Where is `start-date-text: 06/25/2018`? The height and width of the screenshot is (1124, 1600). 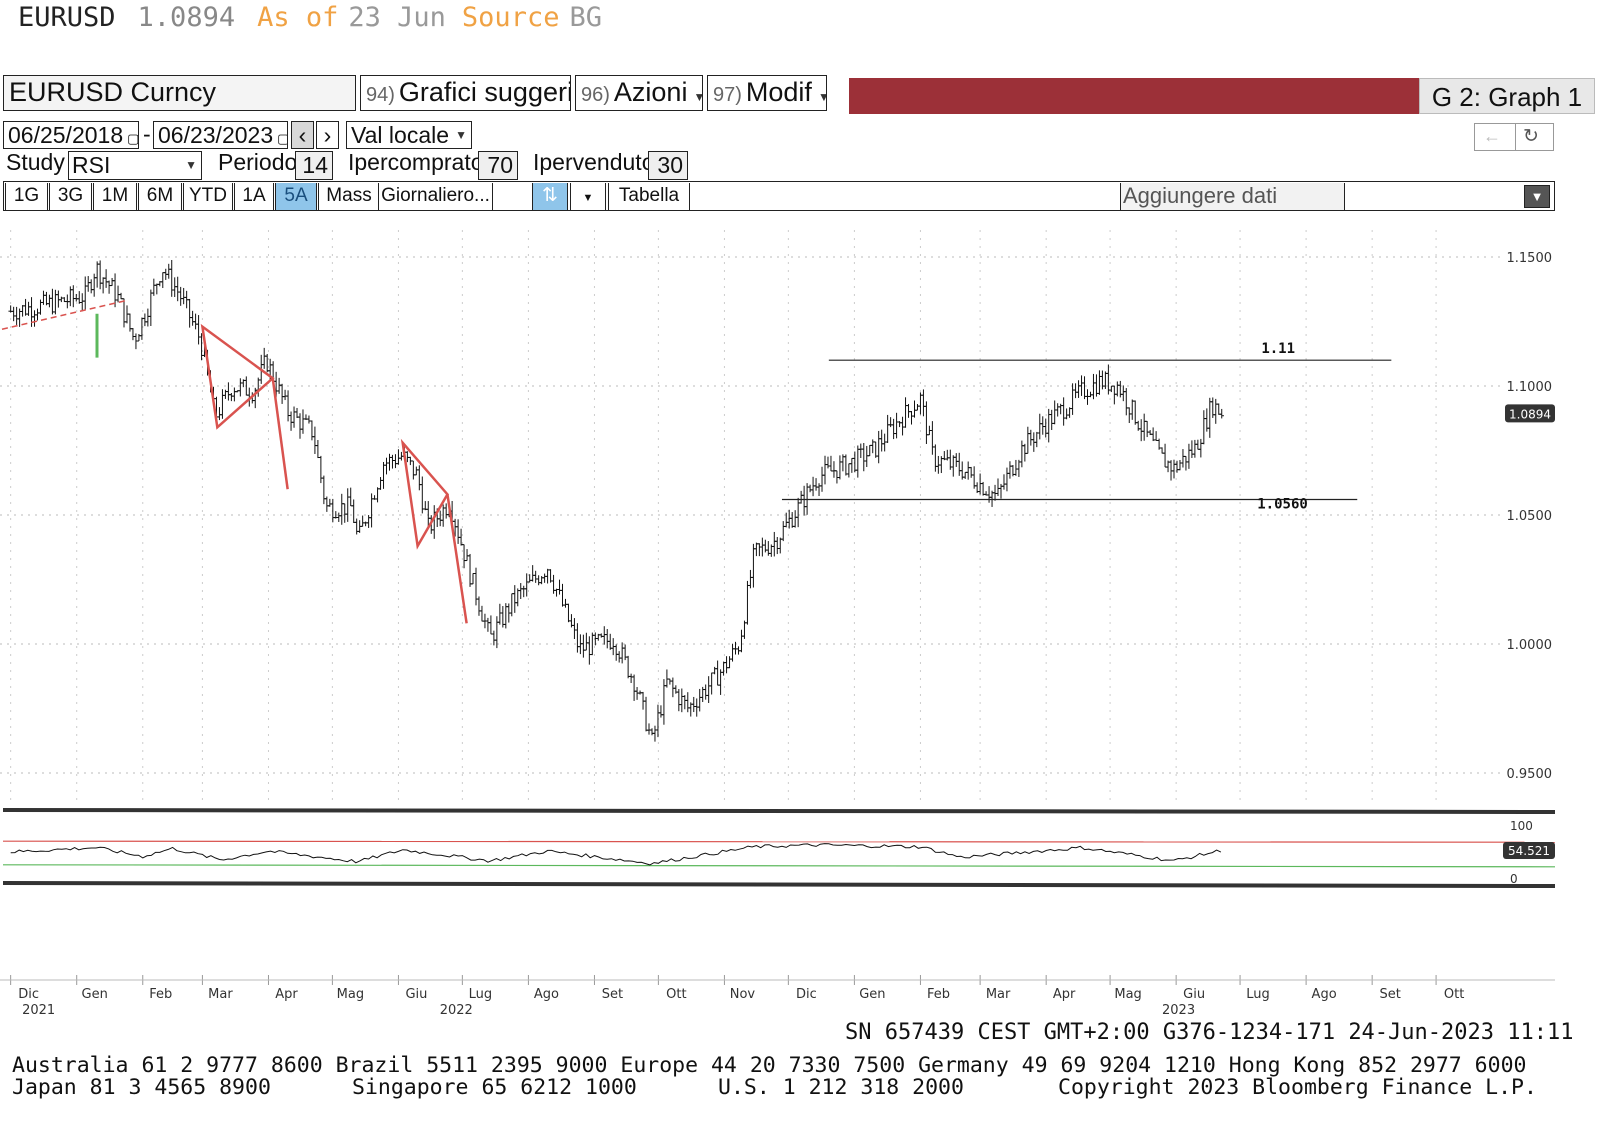
start-date-text: 06/25/2018 is located at coordinates (66, 135).